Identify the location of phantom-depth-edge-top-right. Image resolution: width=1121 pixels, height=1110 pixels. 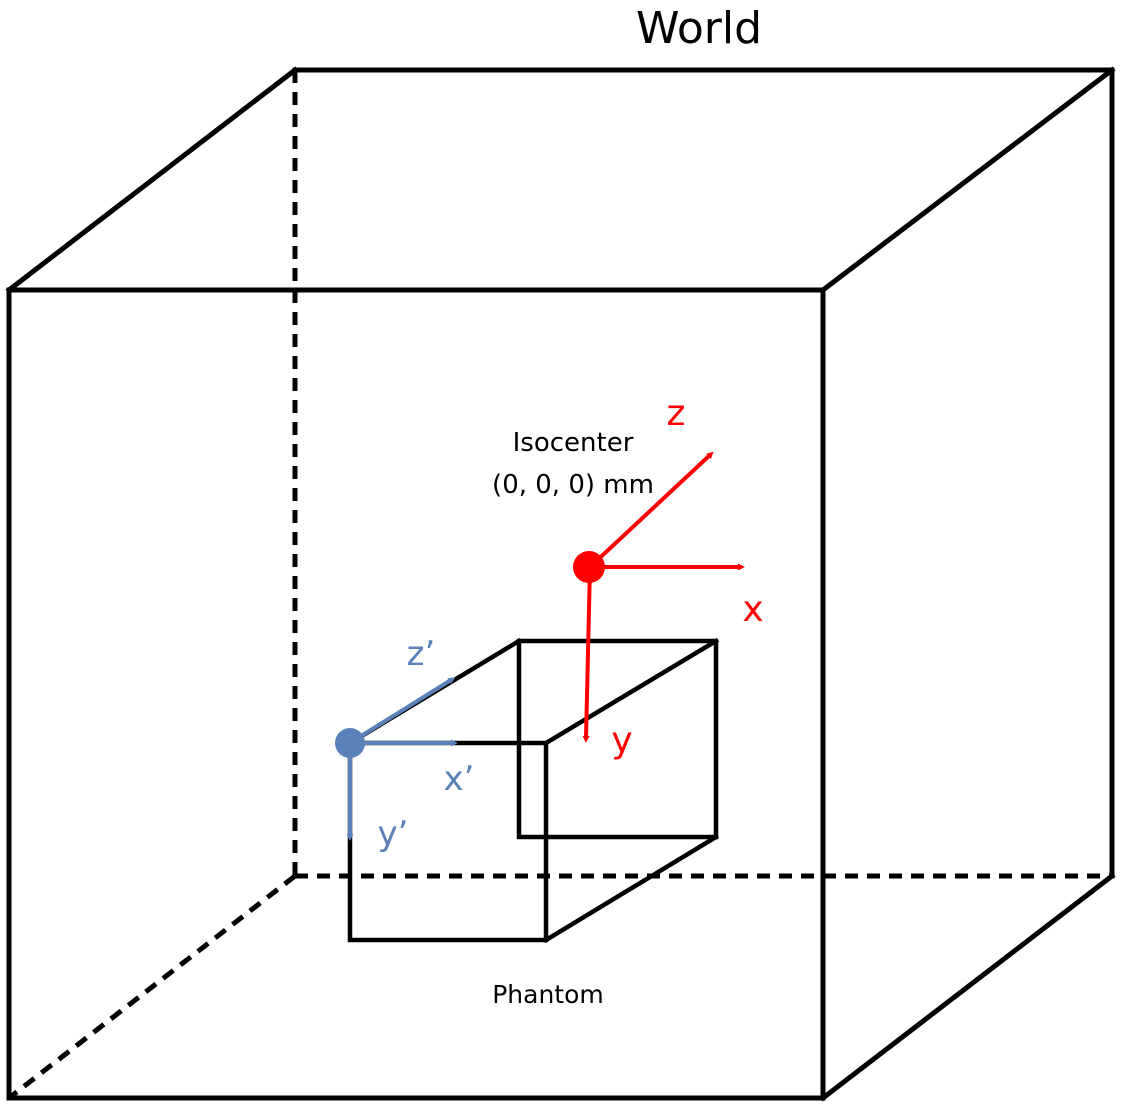
(631, 692).